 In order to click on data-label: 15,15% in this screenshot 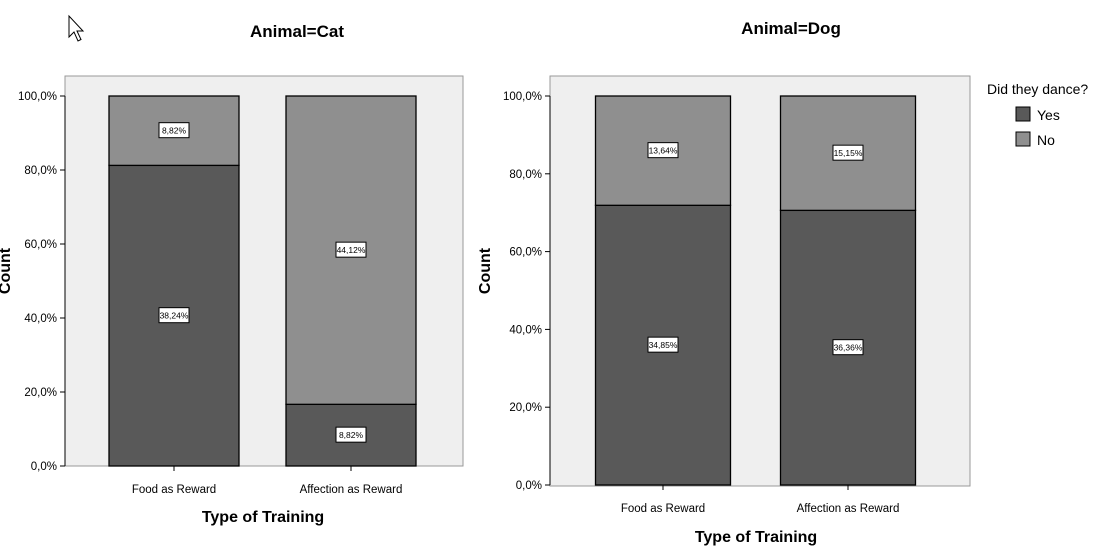, I will do `click(848, 153)`.